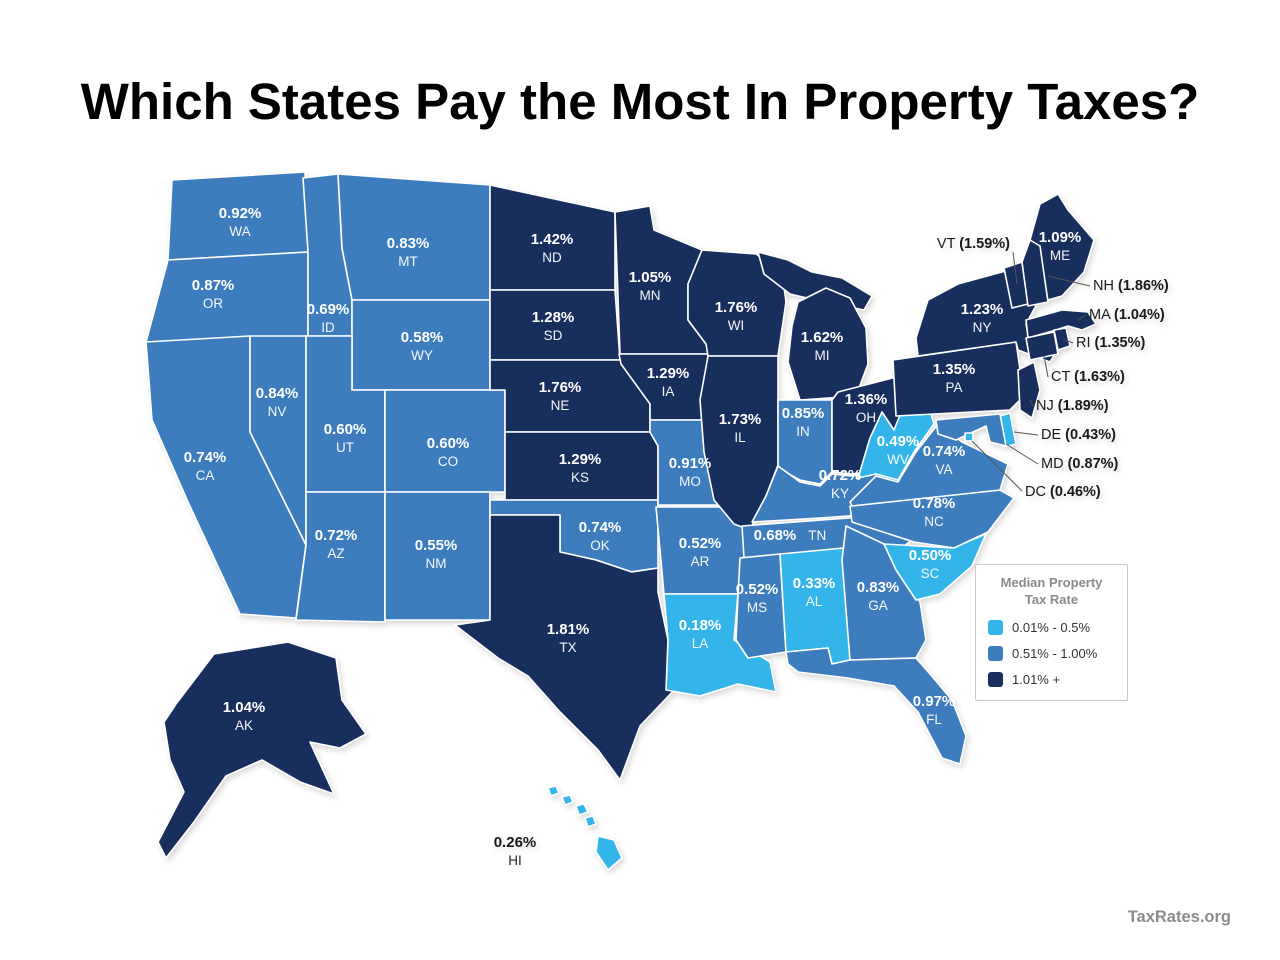  Describe the element at coordinates (973, 244) in the screenshot. I see `state-callout-VT: VT (1.59%)` at that location.